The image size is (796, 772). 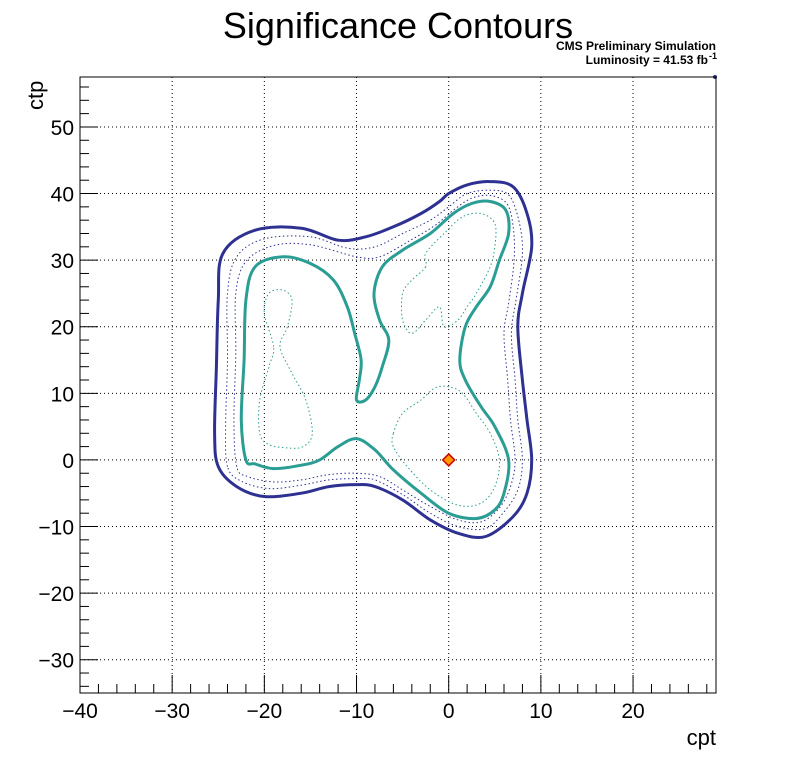 I want to click on x-tick-label: 0, so click(x=449, y=711).